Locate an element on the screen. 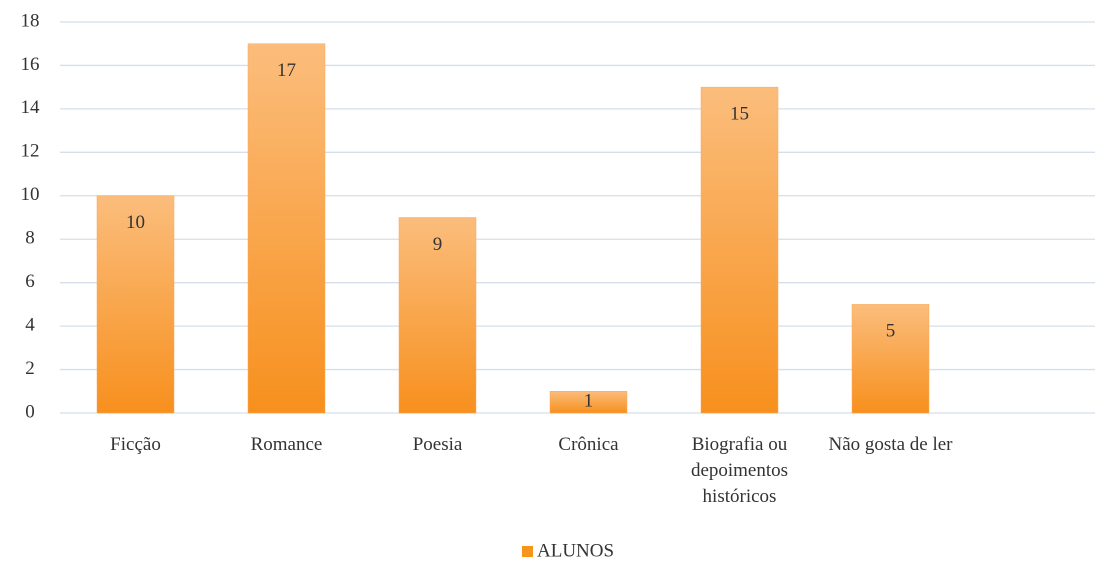  y-tick-label: 8 is located at coordinates (30, 238).